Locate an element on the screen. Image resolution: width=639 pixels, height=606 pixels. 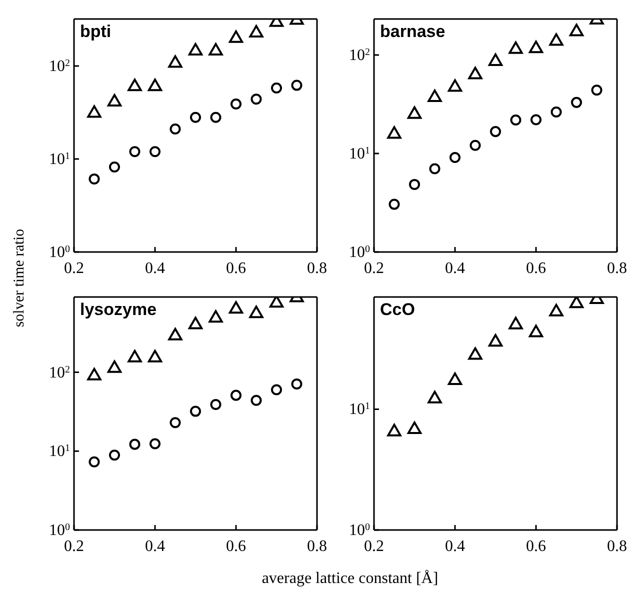
chart-title: bpti is located at coordinates (96, 32).